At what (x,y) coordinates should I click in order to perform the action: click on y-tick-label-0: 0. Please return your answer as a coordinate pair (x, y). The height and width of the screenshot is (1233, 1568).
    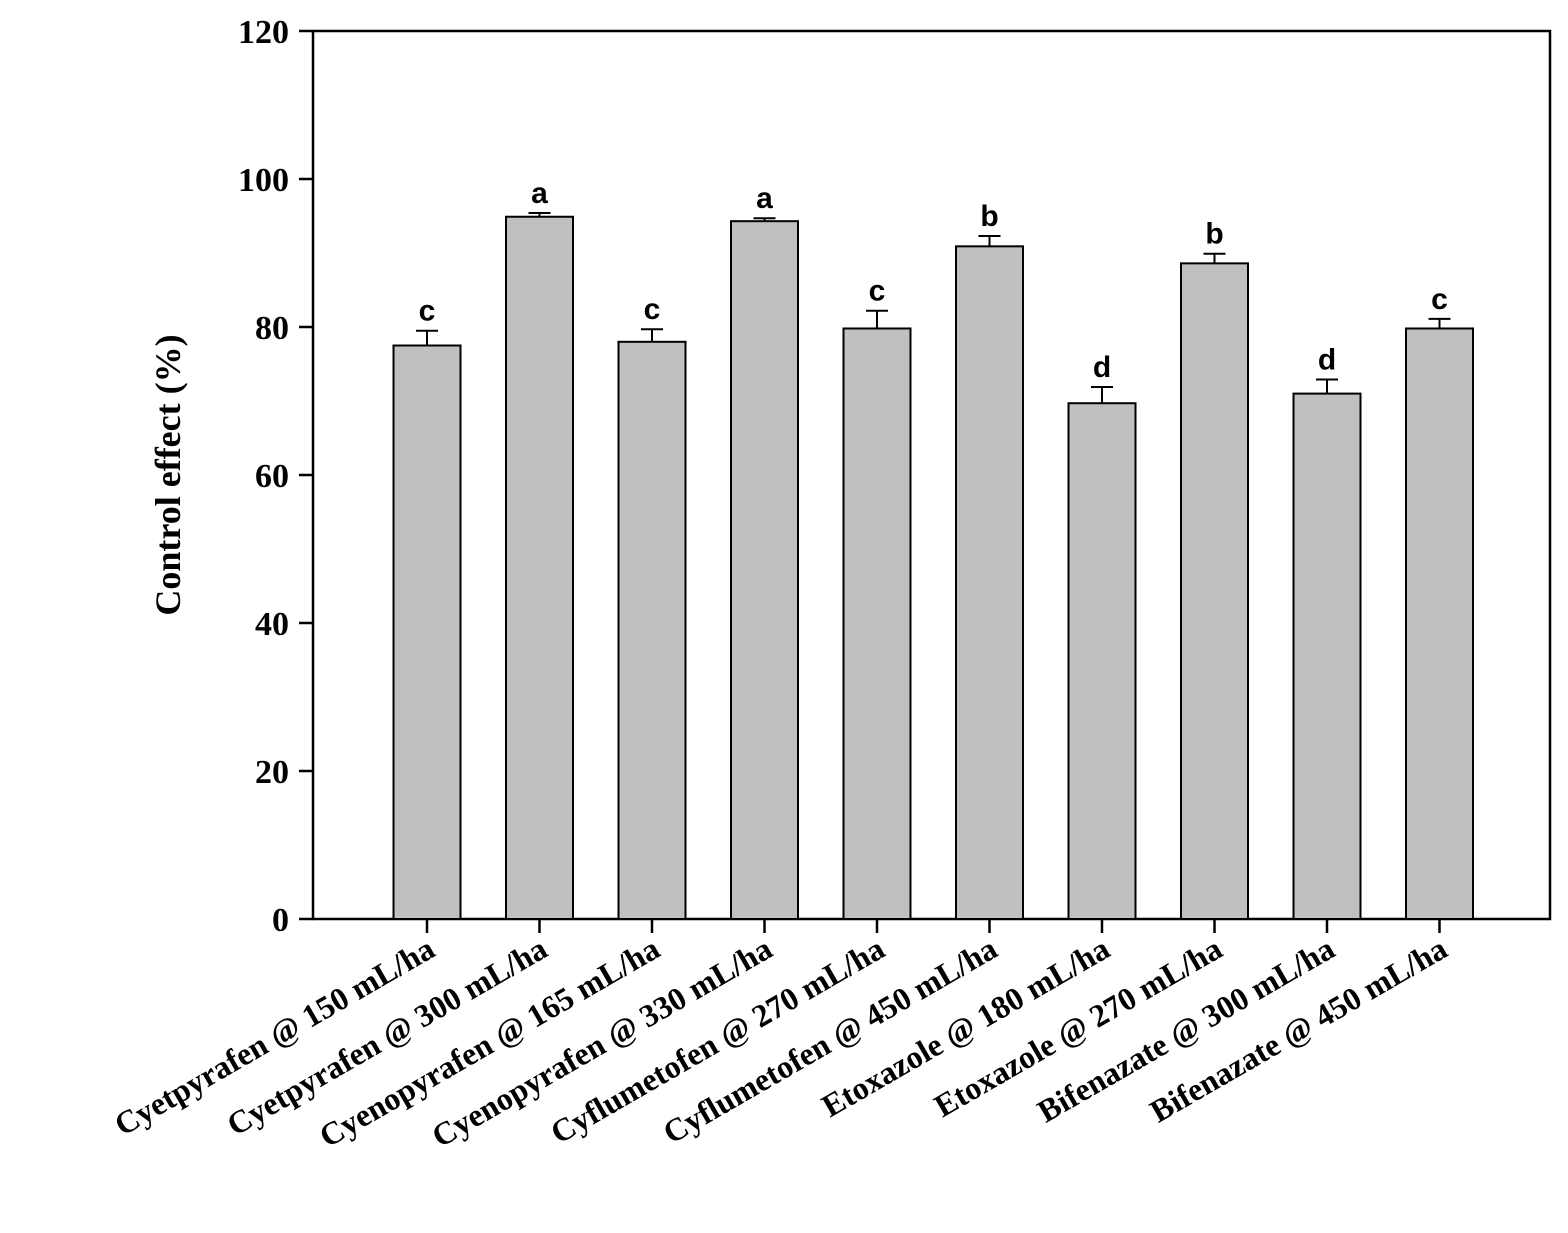
    Looking at the image, I should click on (280, 920).